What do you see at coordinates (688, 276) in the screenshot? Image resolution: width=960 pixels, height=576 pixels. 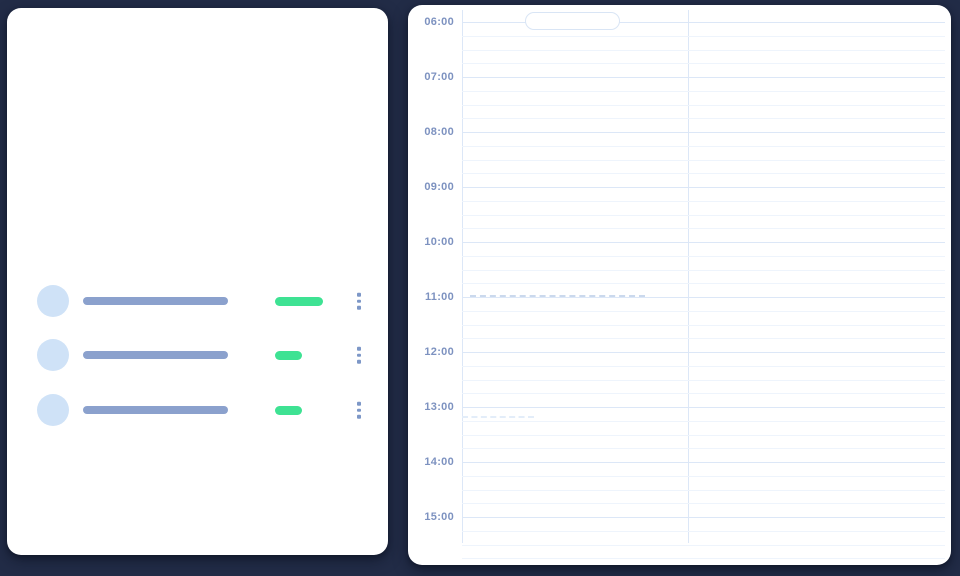 I see `column-divider-line` at bounding box center [688, 276].